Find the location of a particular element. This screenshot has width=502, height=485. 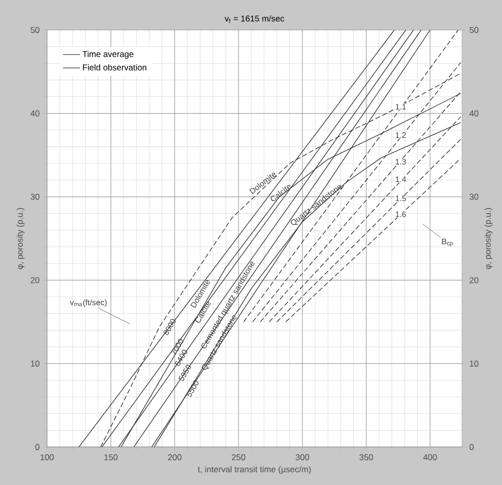

y2-tick-label: 40 is located at coordinates (473, 113).